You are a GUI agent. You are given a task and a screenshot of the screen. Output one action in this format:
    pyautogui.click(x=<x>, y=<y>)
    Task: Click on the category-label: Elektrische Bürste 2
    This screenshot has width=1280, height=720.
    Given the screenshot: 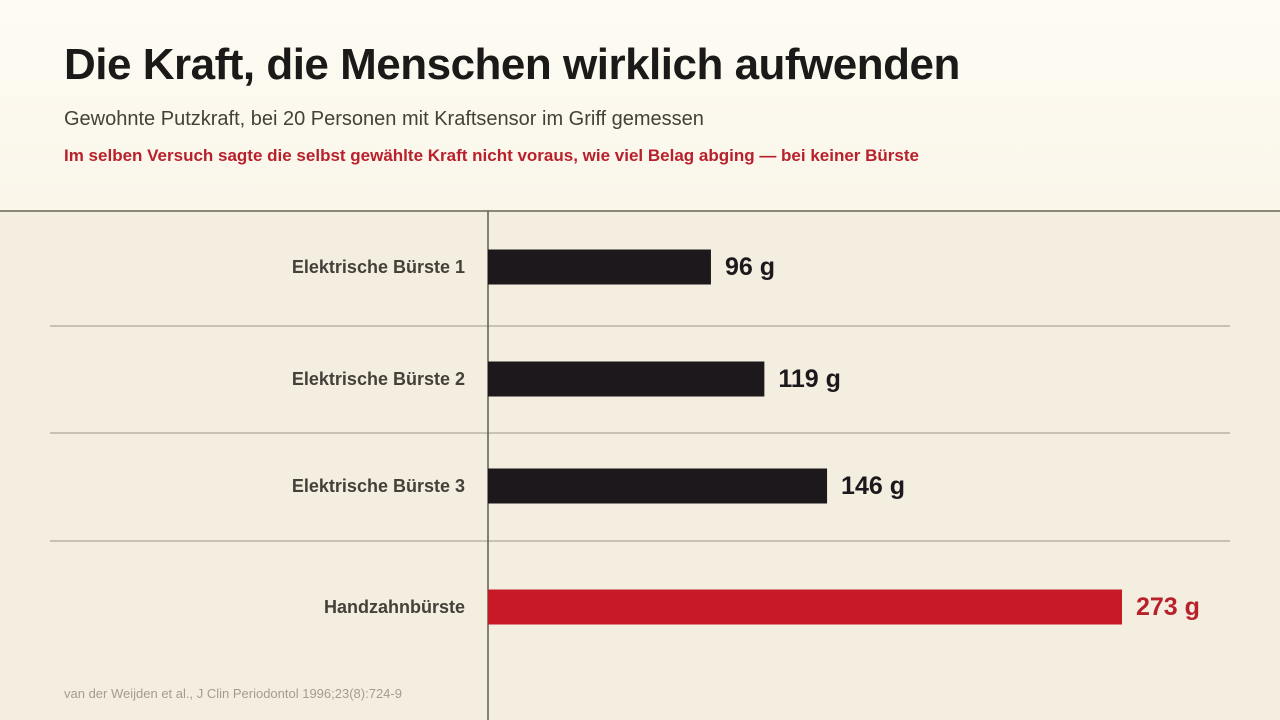 What is the action you would take?
    pyautogui.click(x=378, y=379)
    